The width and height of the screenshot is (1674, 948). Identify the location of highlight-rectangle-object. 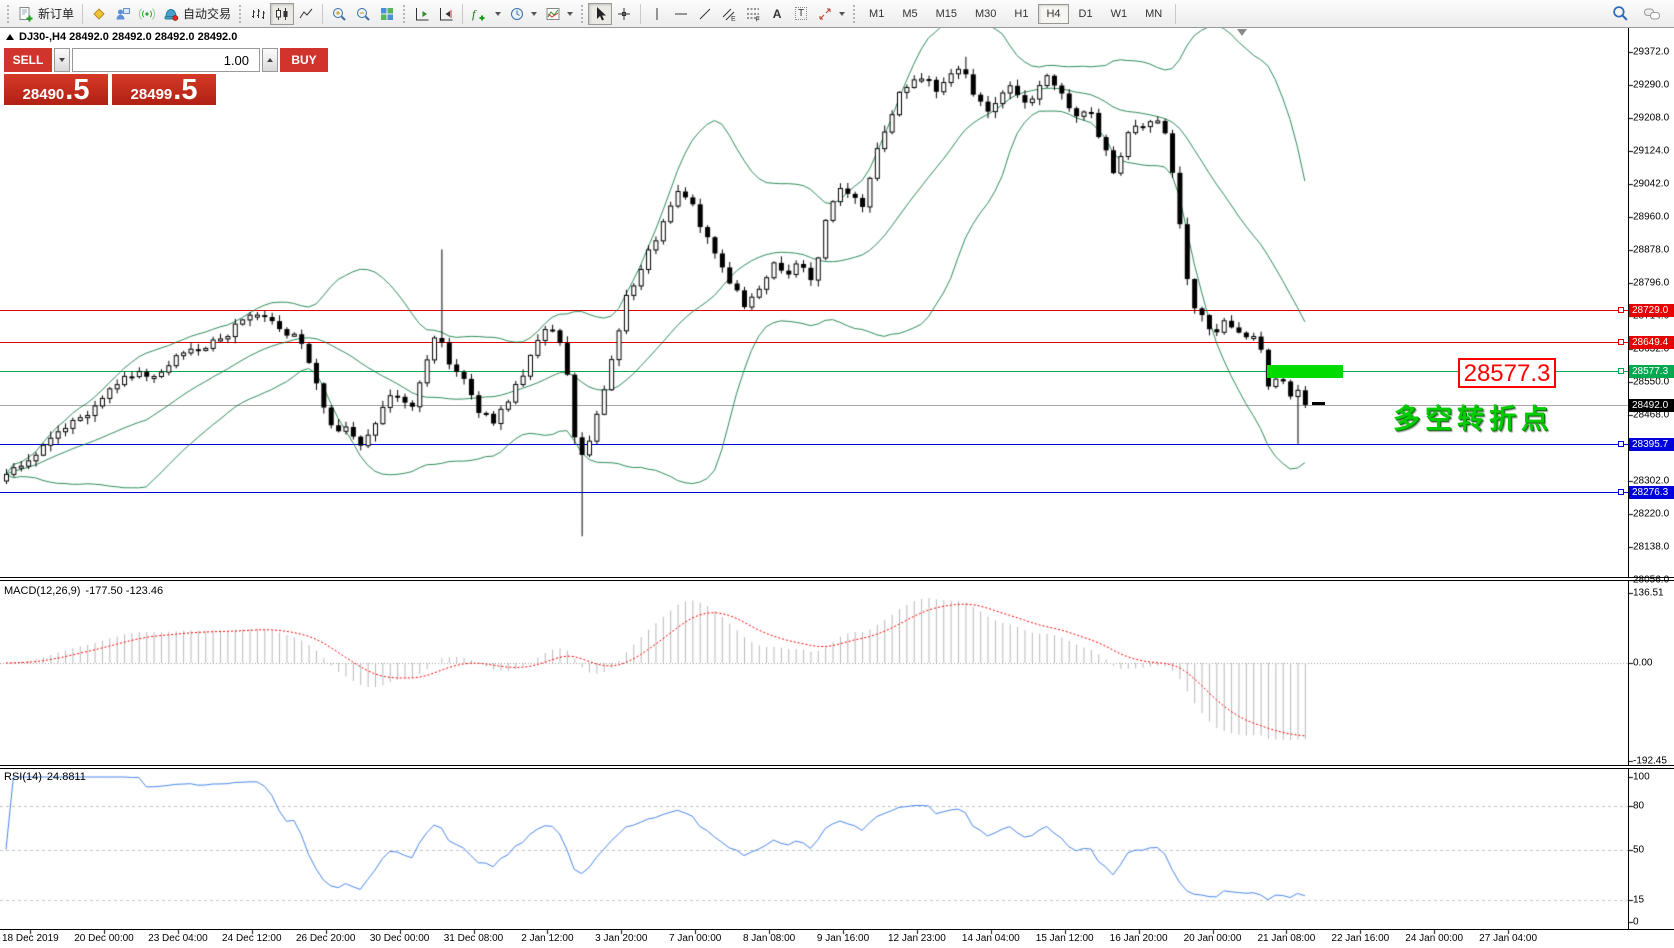
(1305, 371).